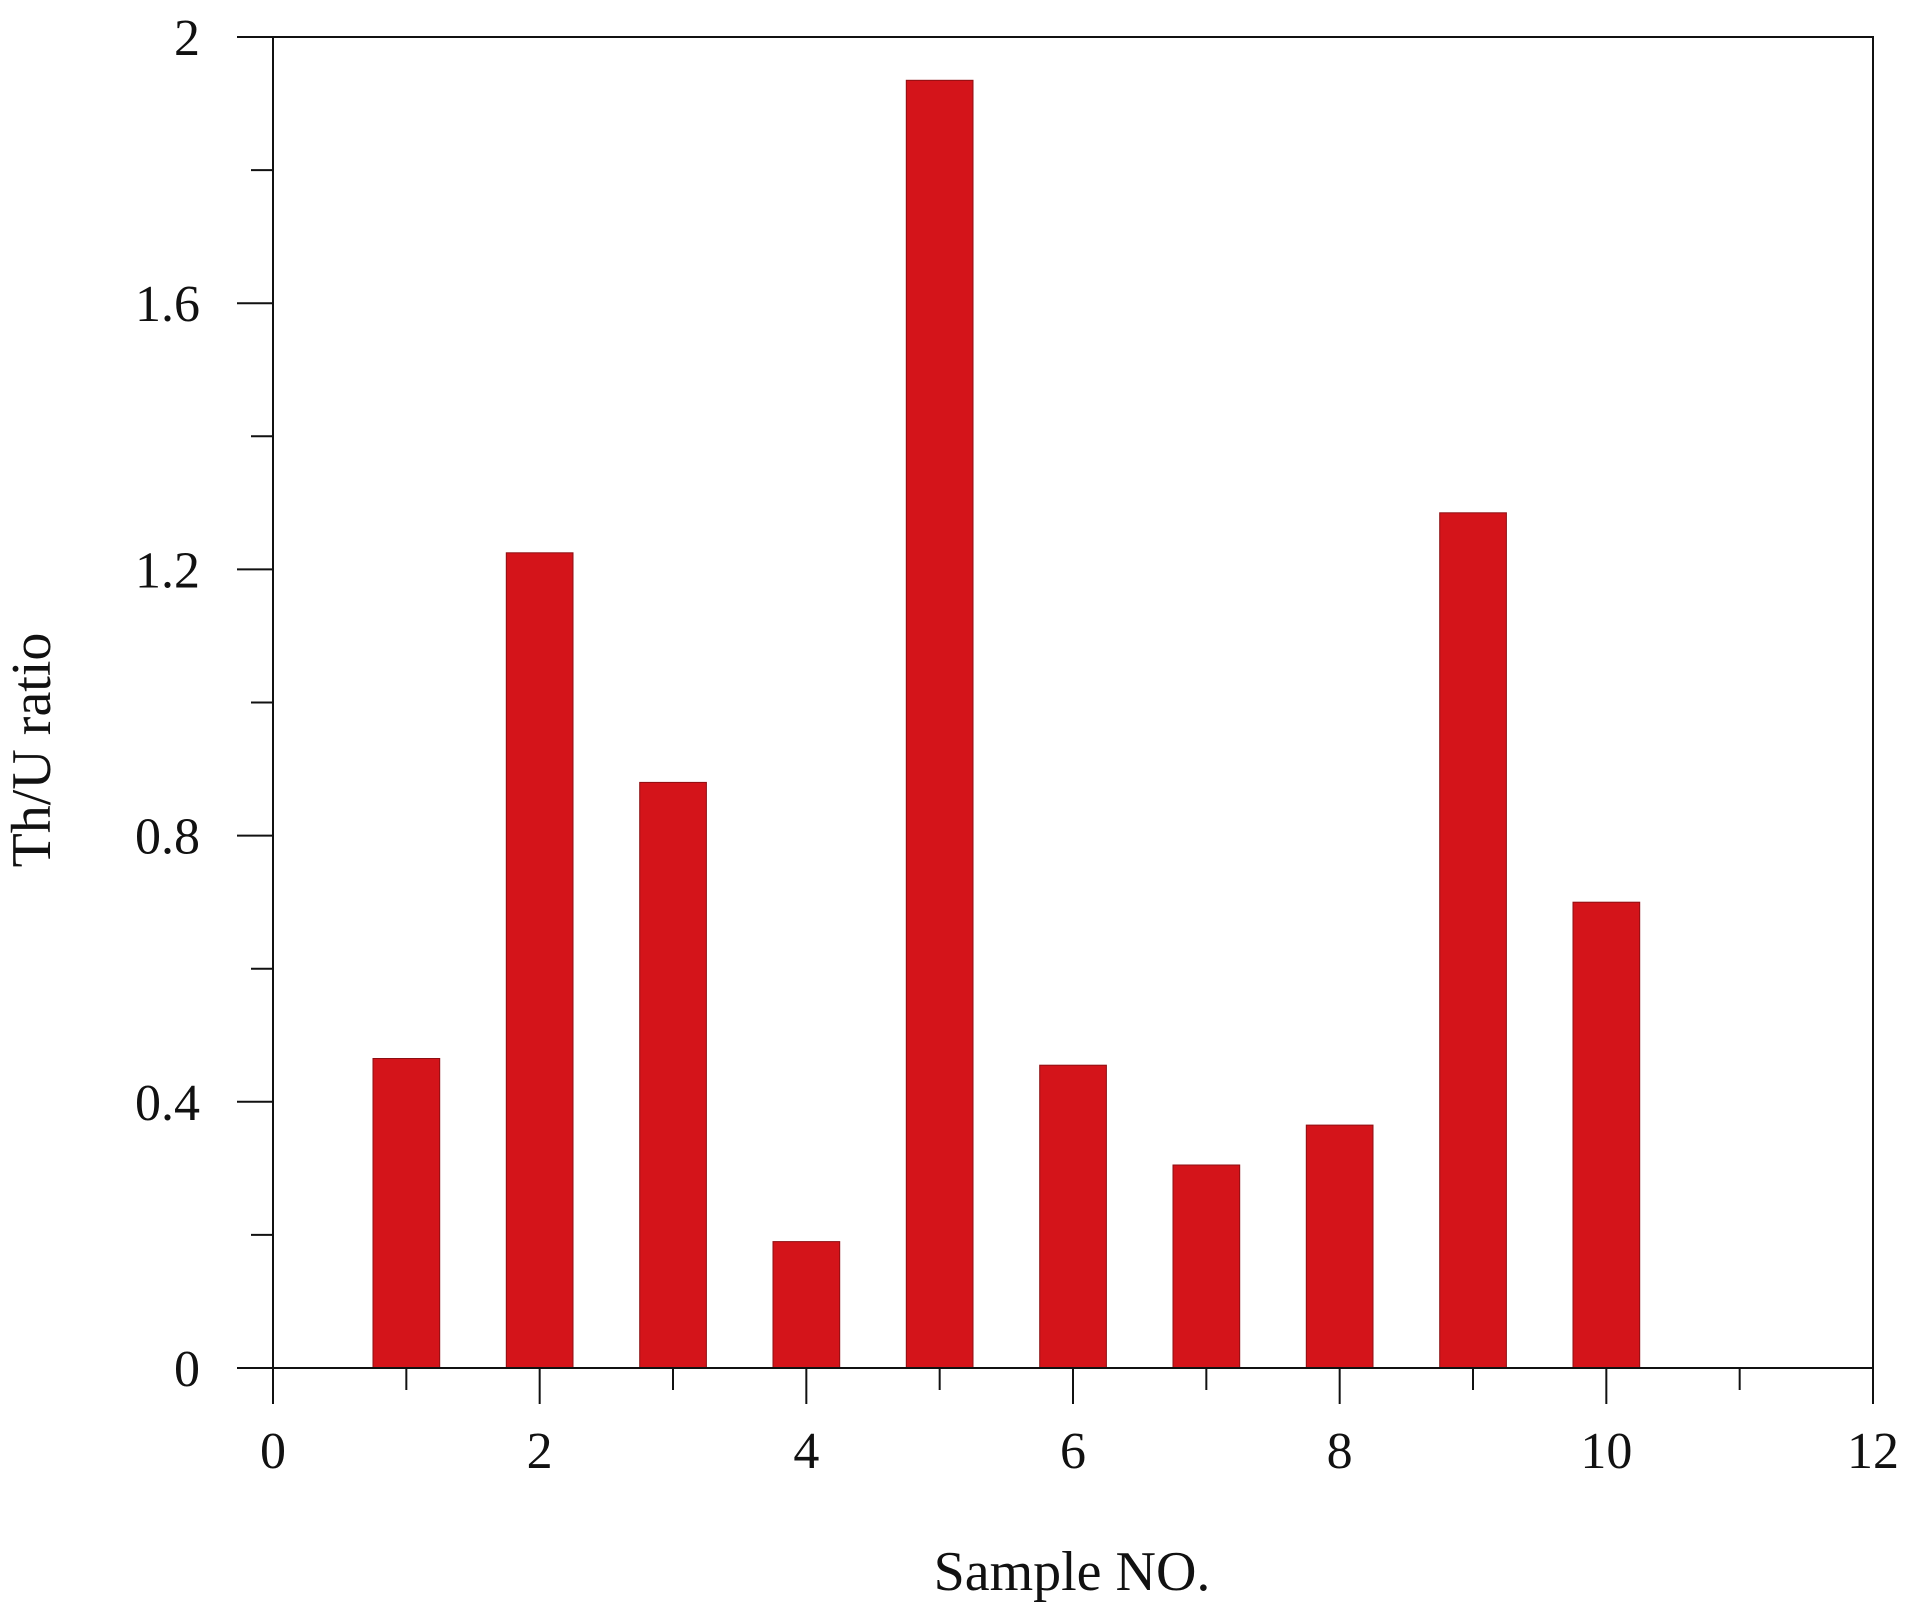 The width and height of the screenshot is (1912, 1608). Describe the element at coordinates (1606, 1451) in the screenshot. I see `x-tick-label: 10` at that location.